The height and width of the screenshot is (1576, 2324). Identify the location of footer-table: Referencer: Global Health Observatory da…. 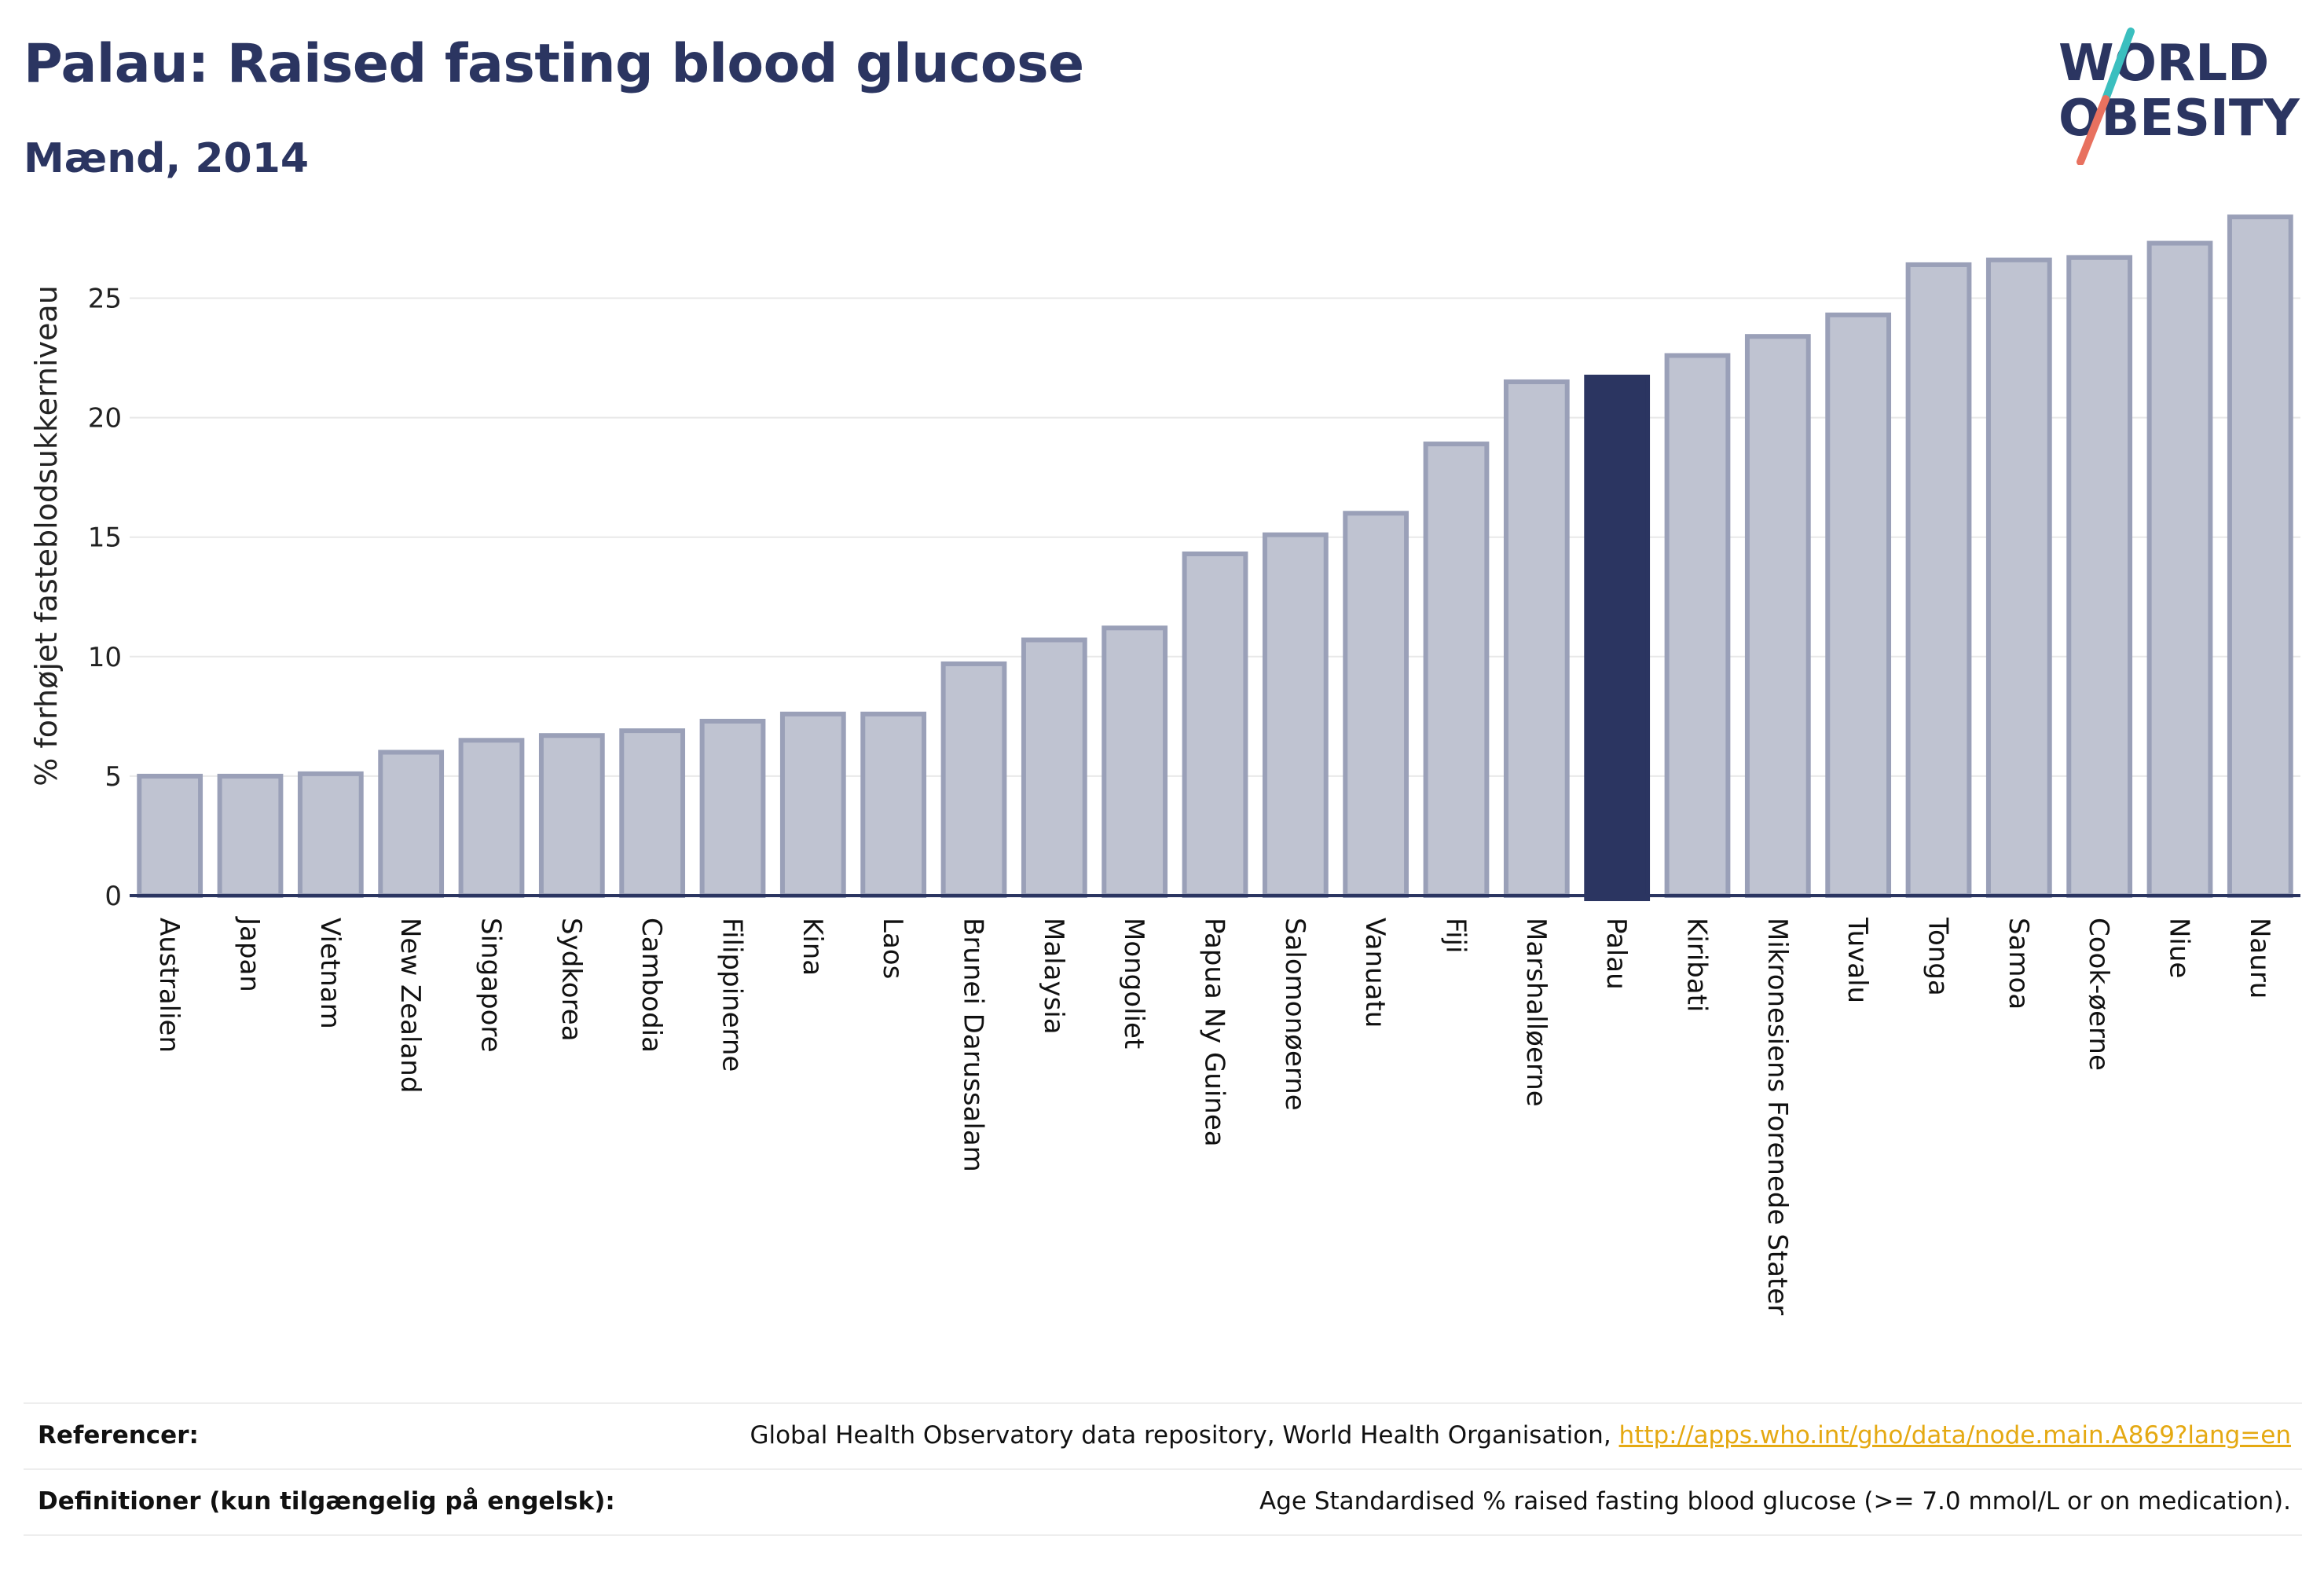
(1163, 1469).